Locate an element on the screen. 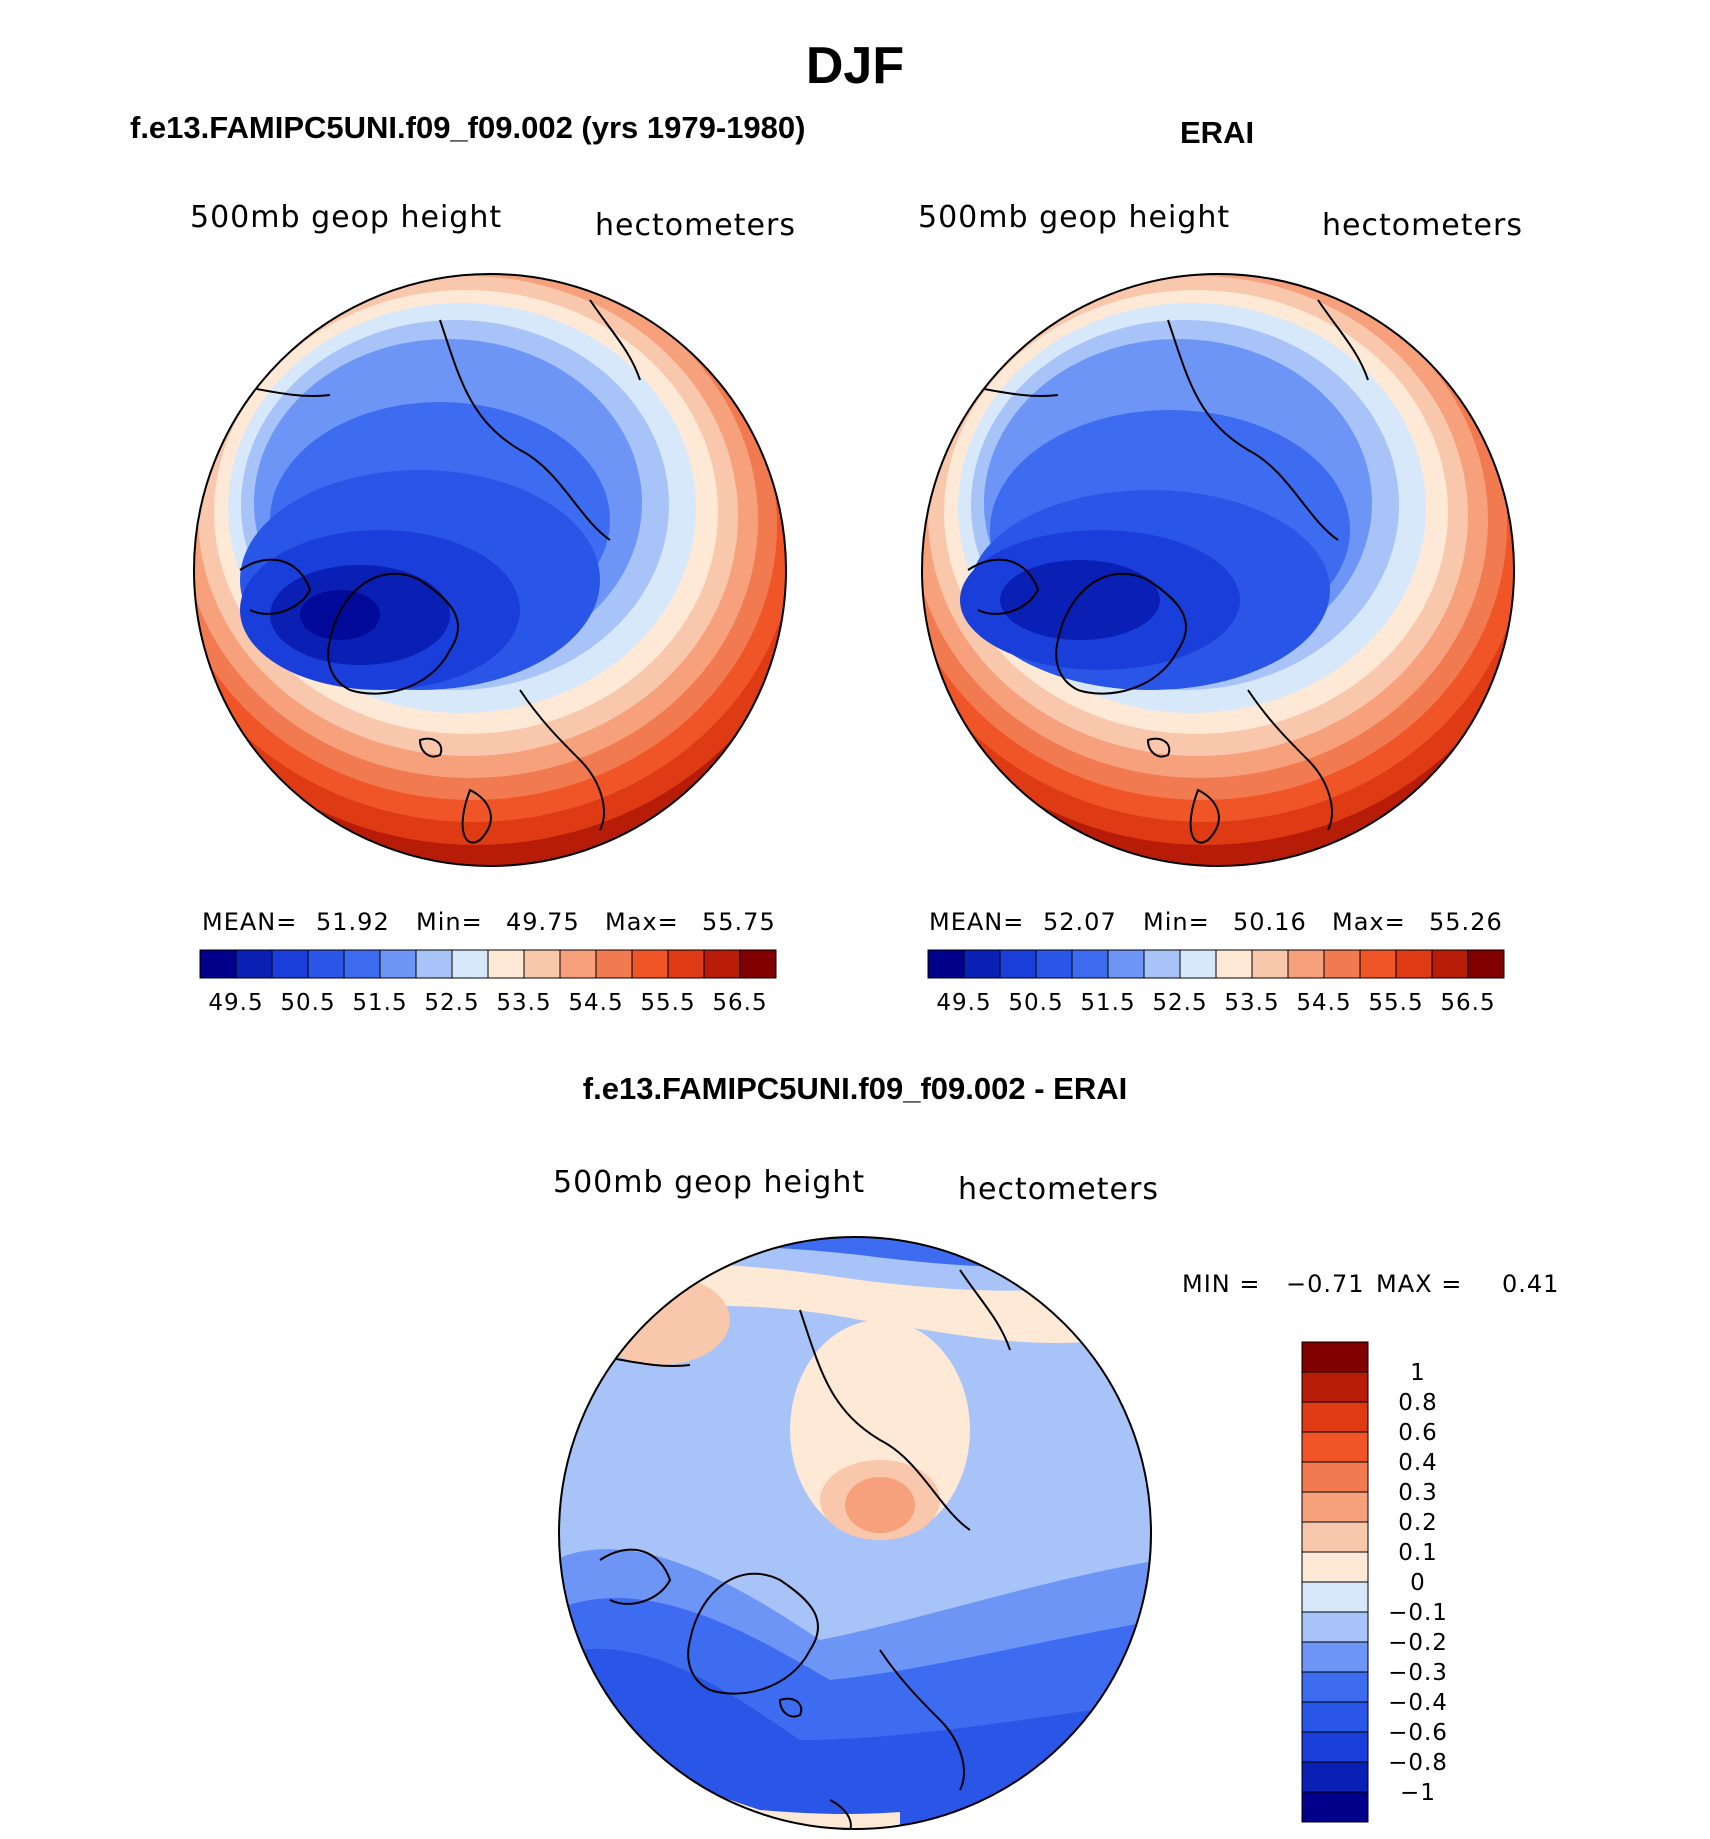  right-min-value: 50.16 is located at coordinates (1270, 922).